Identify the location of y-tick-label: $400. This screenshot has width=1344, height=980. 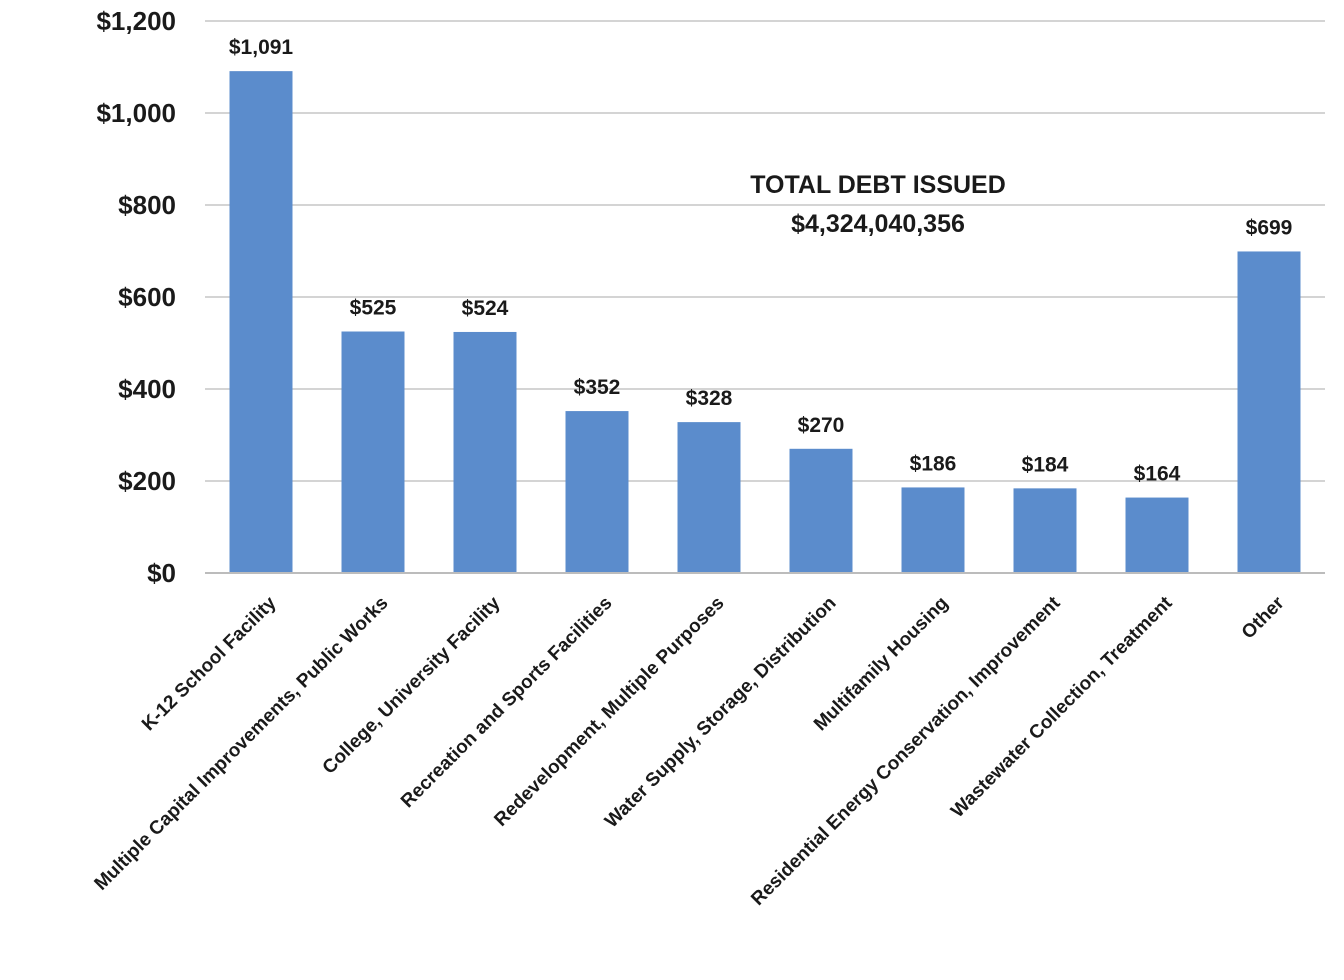
(147, 389).